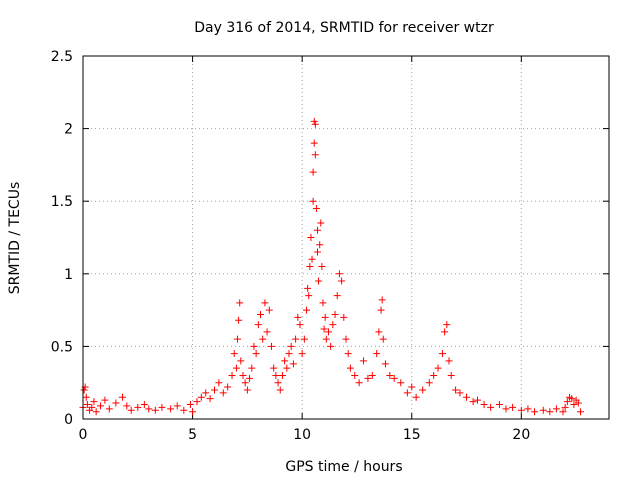 This screenshot has width=640, height=480. I want to click on y-tick-label: 1.5, so click(62, 202).